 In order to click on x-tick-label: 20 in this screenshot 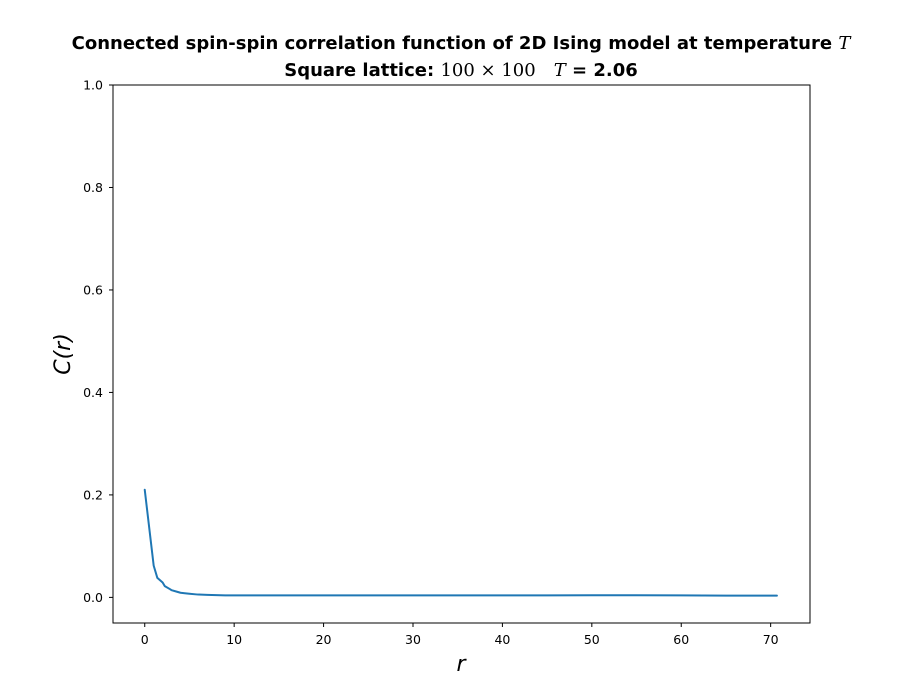, I will do `click(324, 639)`.